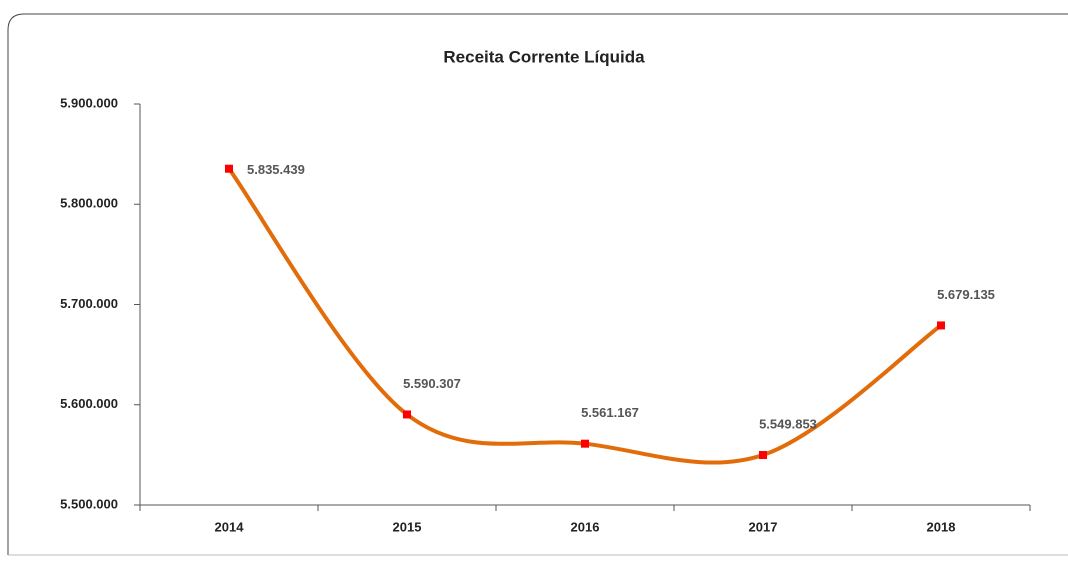 The image size is (1068, 563). Describe the element at coordinates (89, 203) in the screenshot. I see `y-tick-label: 5.800.000` at that location.